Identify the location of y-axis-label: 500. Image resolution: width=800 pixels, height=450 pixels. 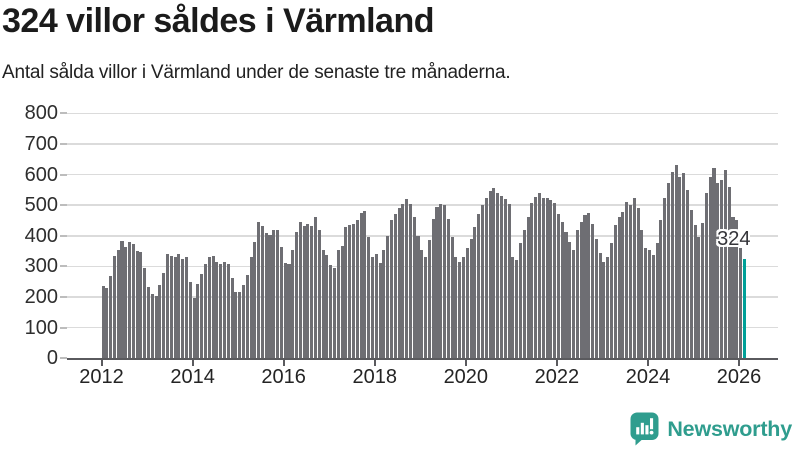
(41, 205).